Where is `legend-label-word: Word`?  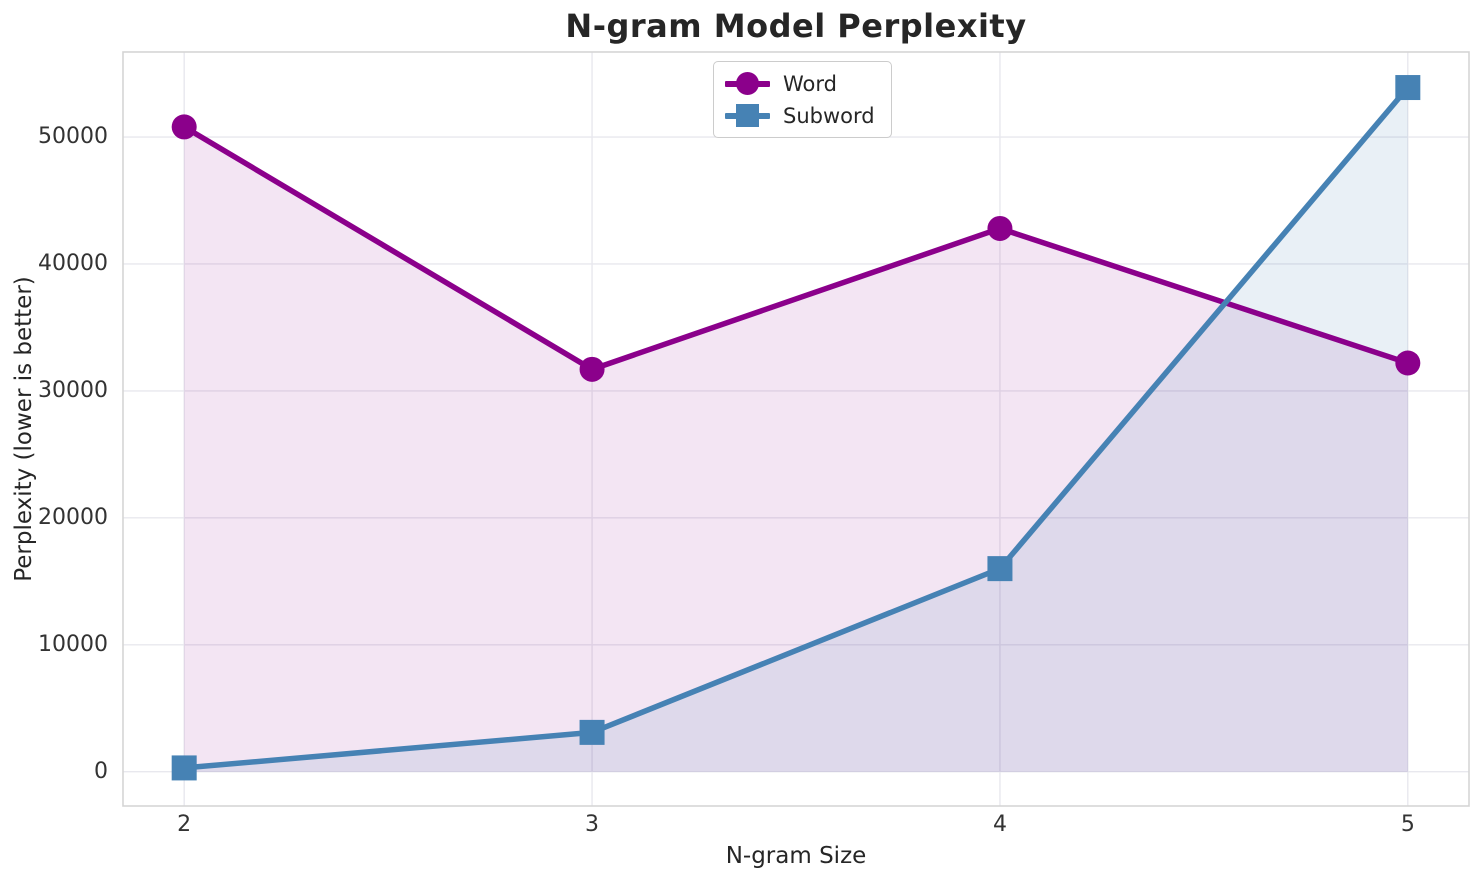 legend-label-word: Word is located at coordinates (810, 83).